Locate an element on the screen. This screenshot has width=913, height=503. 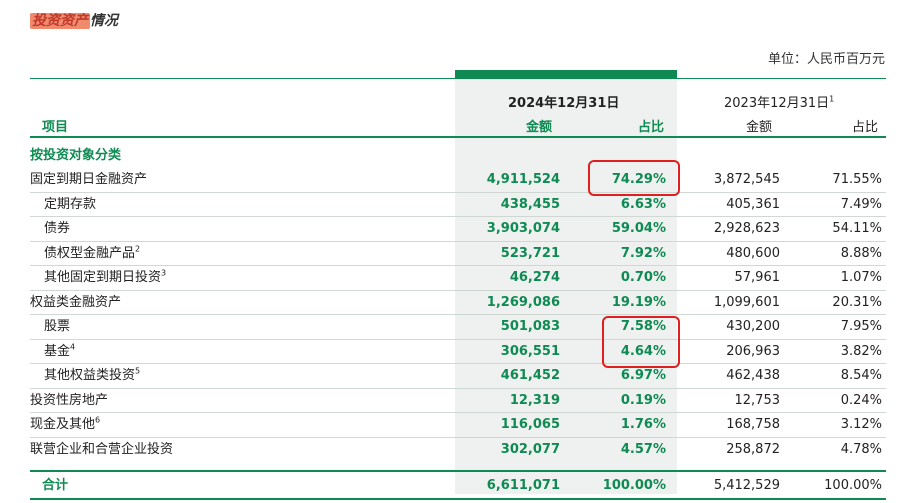
cell-amount-2024: 302,077 is located at coordinates (530, 449).